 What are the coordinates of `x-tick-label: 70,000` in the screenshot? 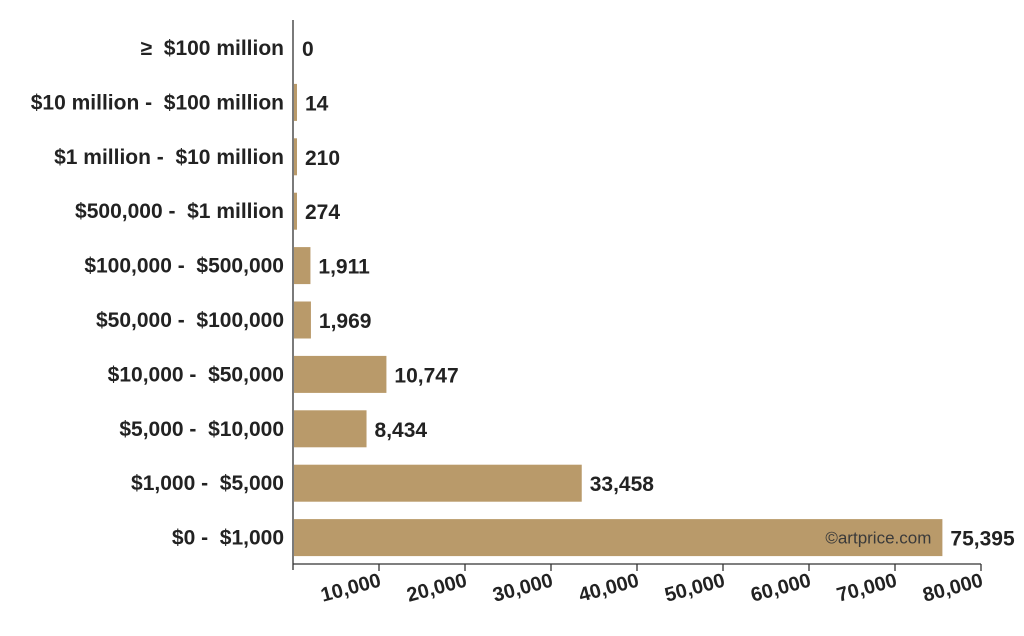 It's located at (867, 588).